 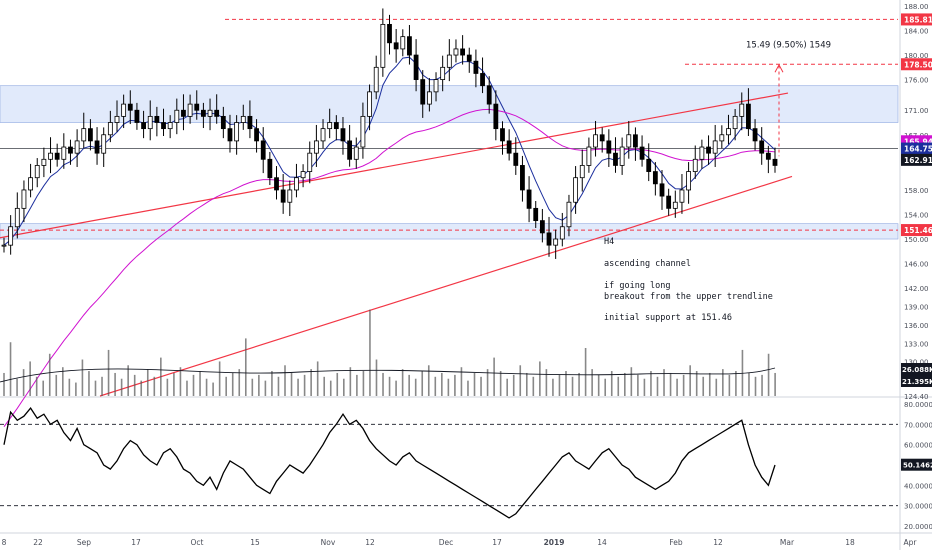 I want to click on price-tag-label: 178.50, so click(x=918, y=64).